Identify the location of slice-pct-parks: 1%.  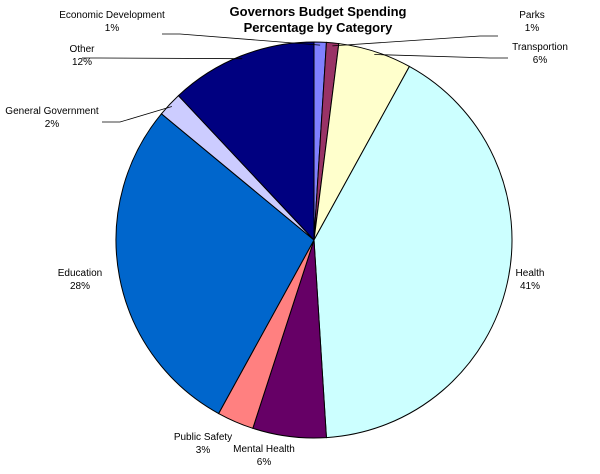
(532, 28).